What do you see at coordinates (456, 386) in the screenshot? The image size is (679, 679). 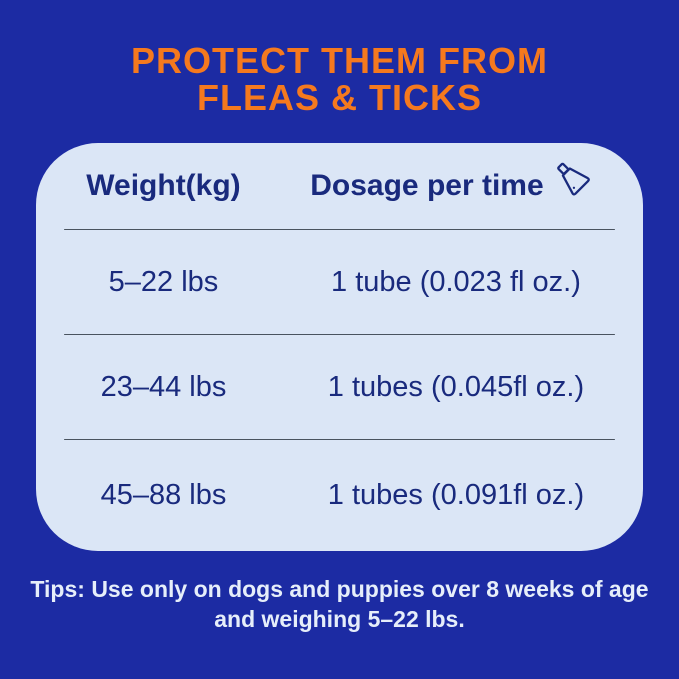 I see `dosage-cell: 1 tubes (0.045fl oz.)` at bounding box center [456, 386].